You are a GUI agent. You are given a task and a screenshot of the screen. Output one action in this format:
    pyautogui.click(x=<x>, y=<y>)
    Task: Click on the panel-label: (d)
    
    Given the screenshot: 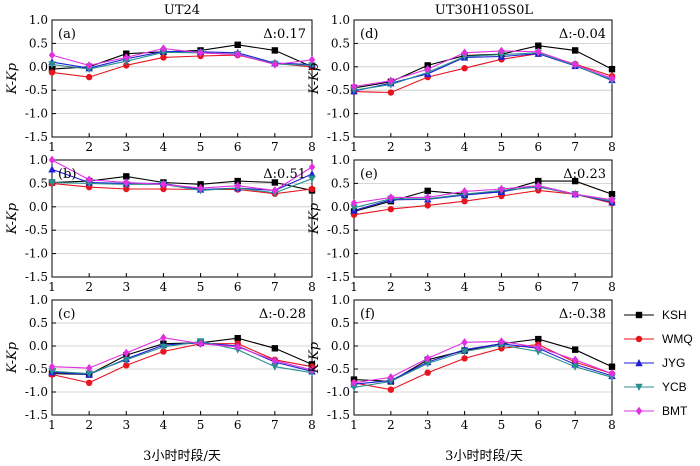 What is the action you would take?
    pyautogui.click(x=369, y=34)
    